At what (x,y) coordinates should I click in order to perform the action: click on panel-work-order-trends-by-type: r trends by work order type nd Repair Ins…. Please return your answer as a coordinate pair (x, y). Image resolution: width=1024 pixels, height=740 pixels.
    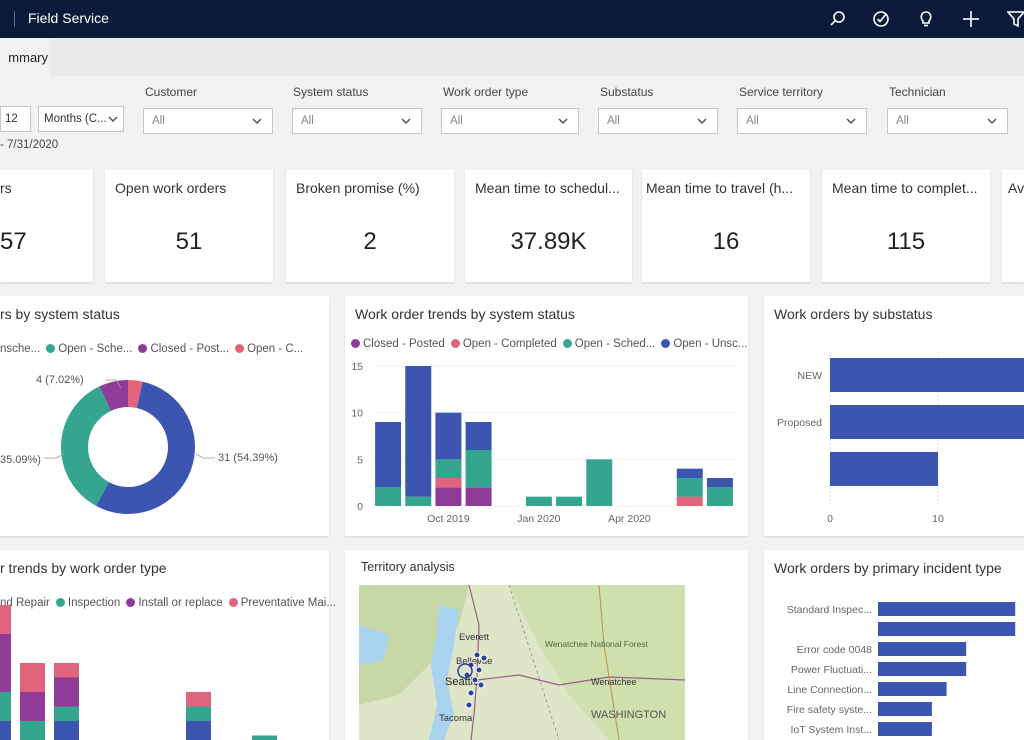
    Looking at the image, I should click on (168, 645).